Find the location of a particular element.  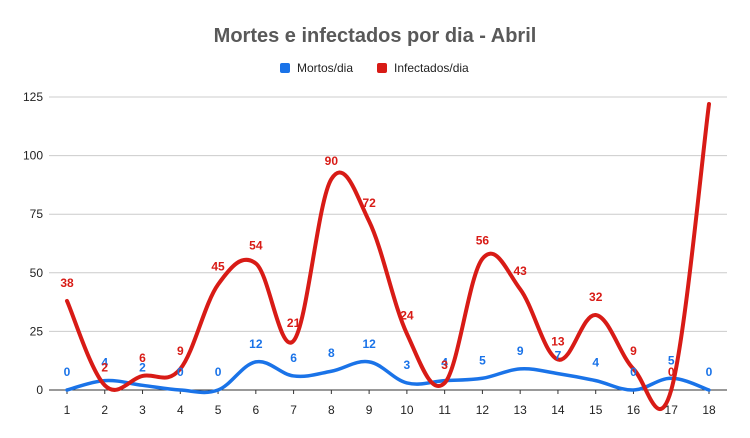

data-label-infectados: 43 is located at coordinates (520, 271).